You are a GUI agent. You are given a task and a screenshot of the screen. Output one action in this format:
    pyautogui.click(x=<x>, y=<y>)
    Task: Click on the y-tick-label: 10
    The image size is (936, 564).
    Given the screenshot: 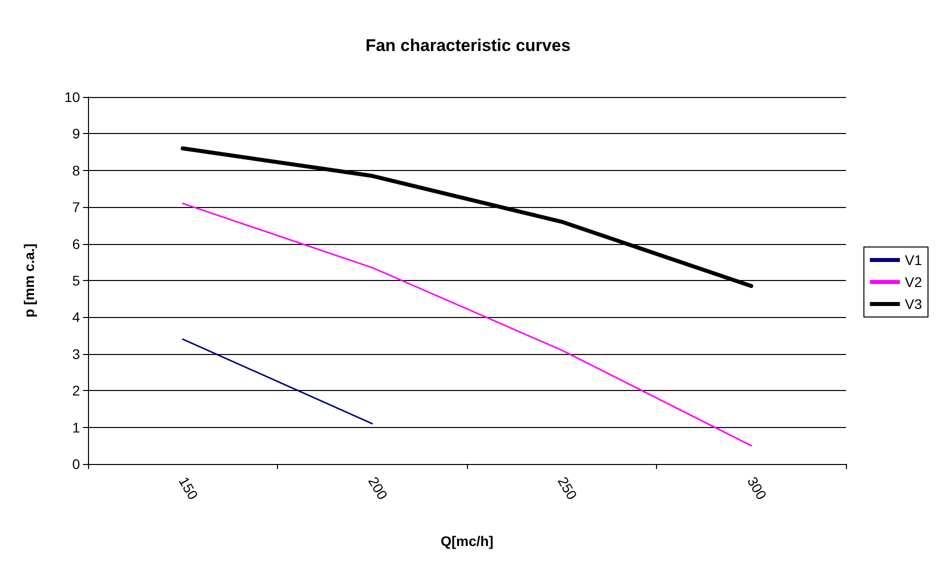 What is the action you would take?
    pyautogui.click(x=72, y=97)
    